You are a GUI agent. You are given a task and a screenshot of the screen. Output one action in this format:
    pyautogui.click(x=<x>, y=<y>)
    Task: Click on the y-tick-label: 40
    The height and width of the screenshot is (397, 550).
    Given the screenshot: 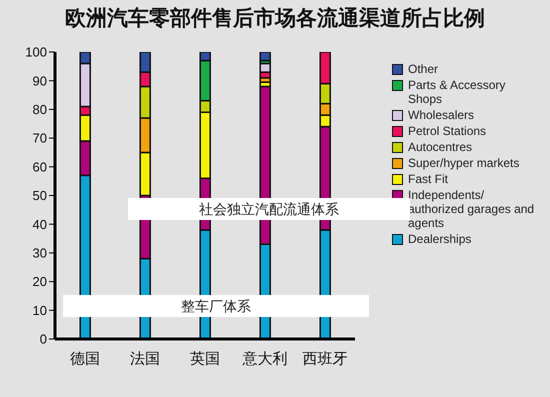 What is the action you would take?
    pyautogui.click(x=39, y=224)
    